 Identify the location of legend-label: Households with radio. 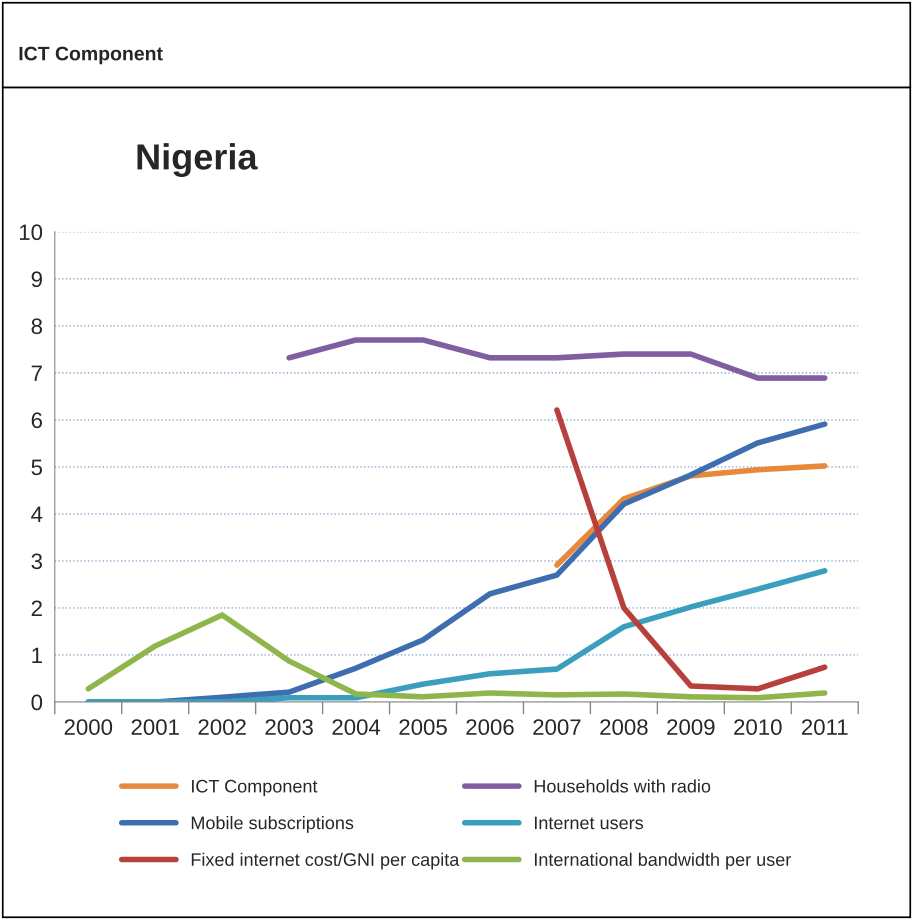
(622, 786).